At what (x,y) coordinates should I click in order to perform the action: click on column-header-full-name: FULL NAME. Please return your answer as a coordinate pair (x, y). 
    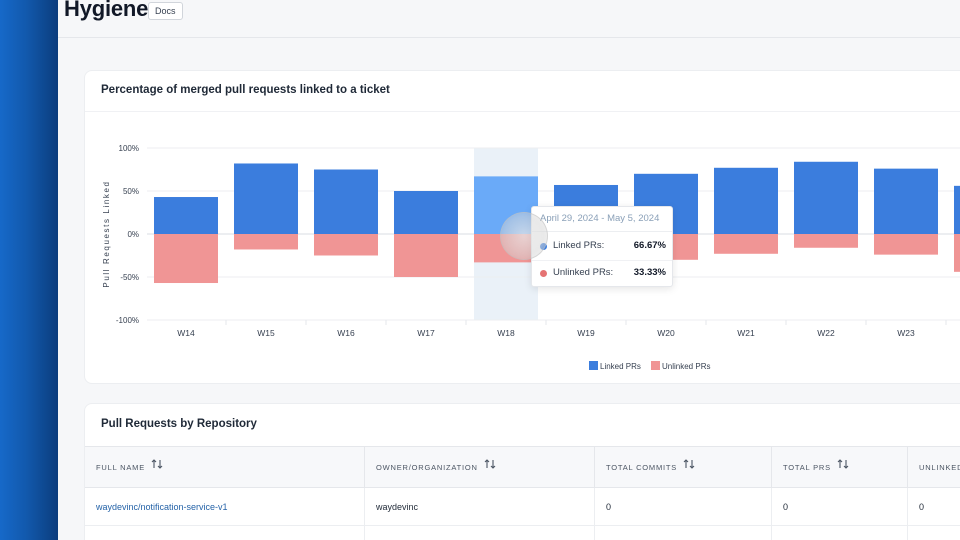
    Looking at the image, I should click on (225, 468).